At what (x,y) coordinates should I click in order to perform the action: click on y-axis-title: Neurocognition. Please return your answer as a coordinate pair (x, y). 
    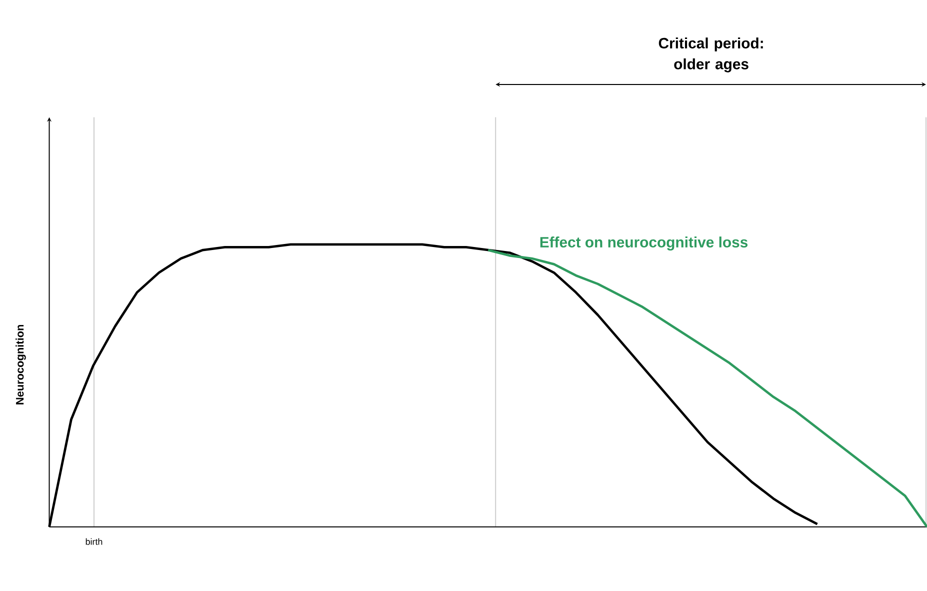
    Looking at the image, I should click on (21, 364).